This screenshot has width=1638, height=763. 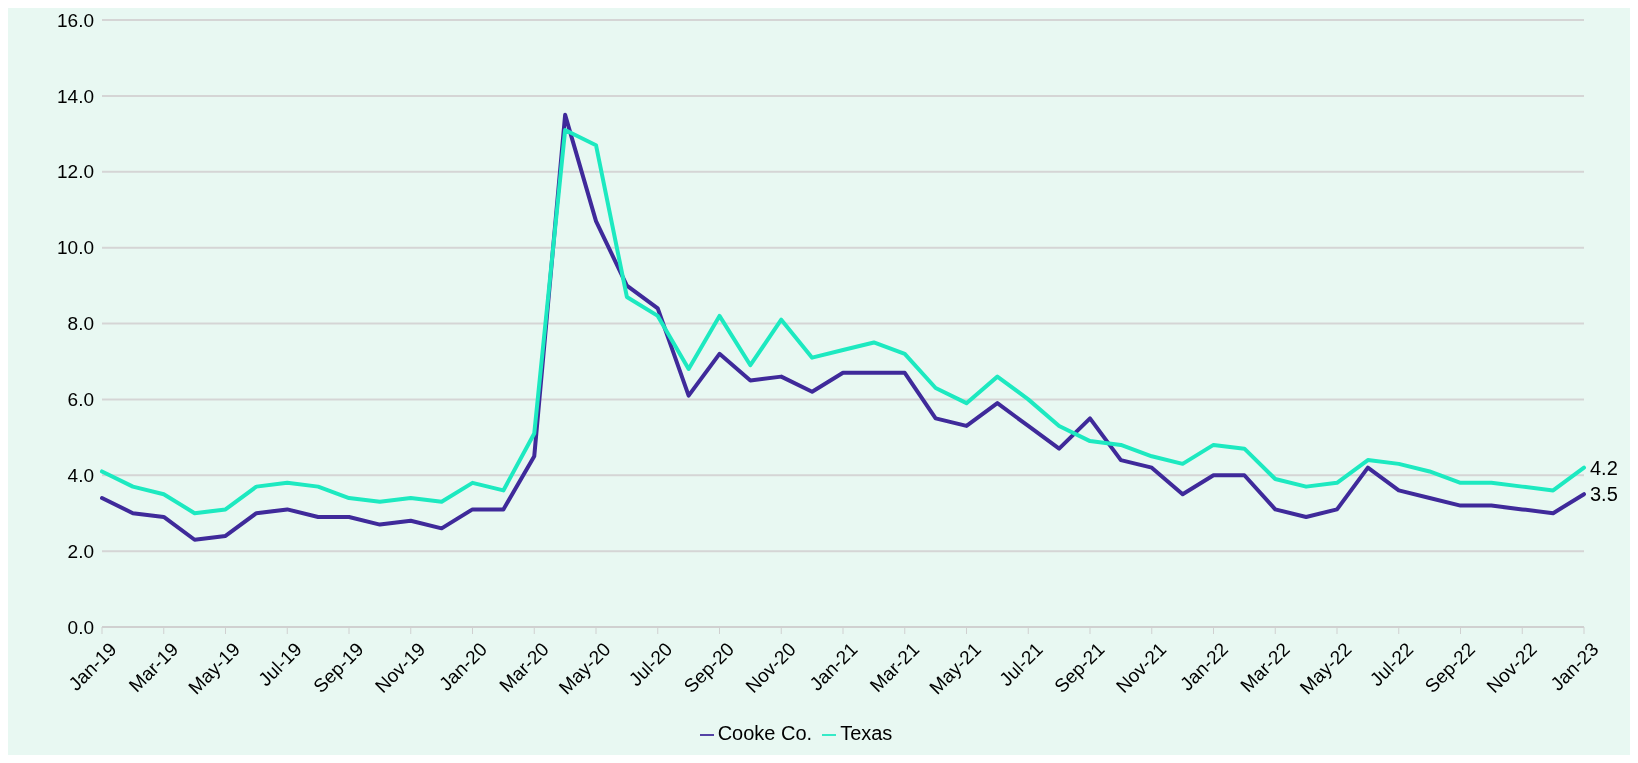 What do you see at coordinates (80, 324) in the screenshot?
I see `y-tick-label: 8.0` at bounding box center [80, 324].